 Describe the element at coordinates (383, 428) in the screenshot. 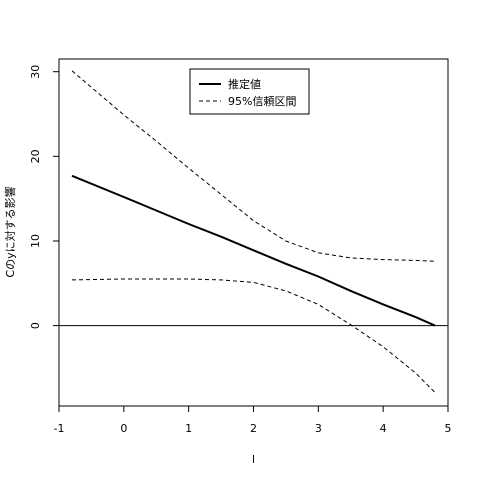

I see `x-tick-label: 4` at that location.